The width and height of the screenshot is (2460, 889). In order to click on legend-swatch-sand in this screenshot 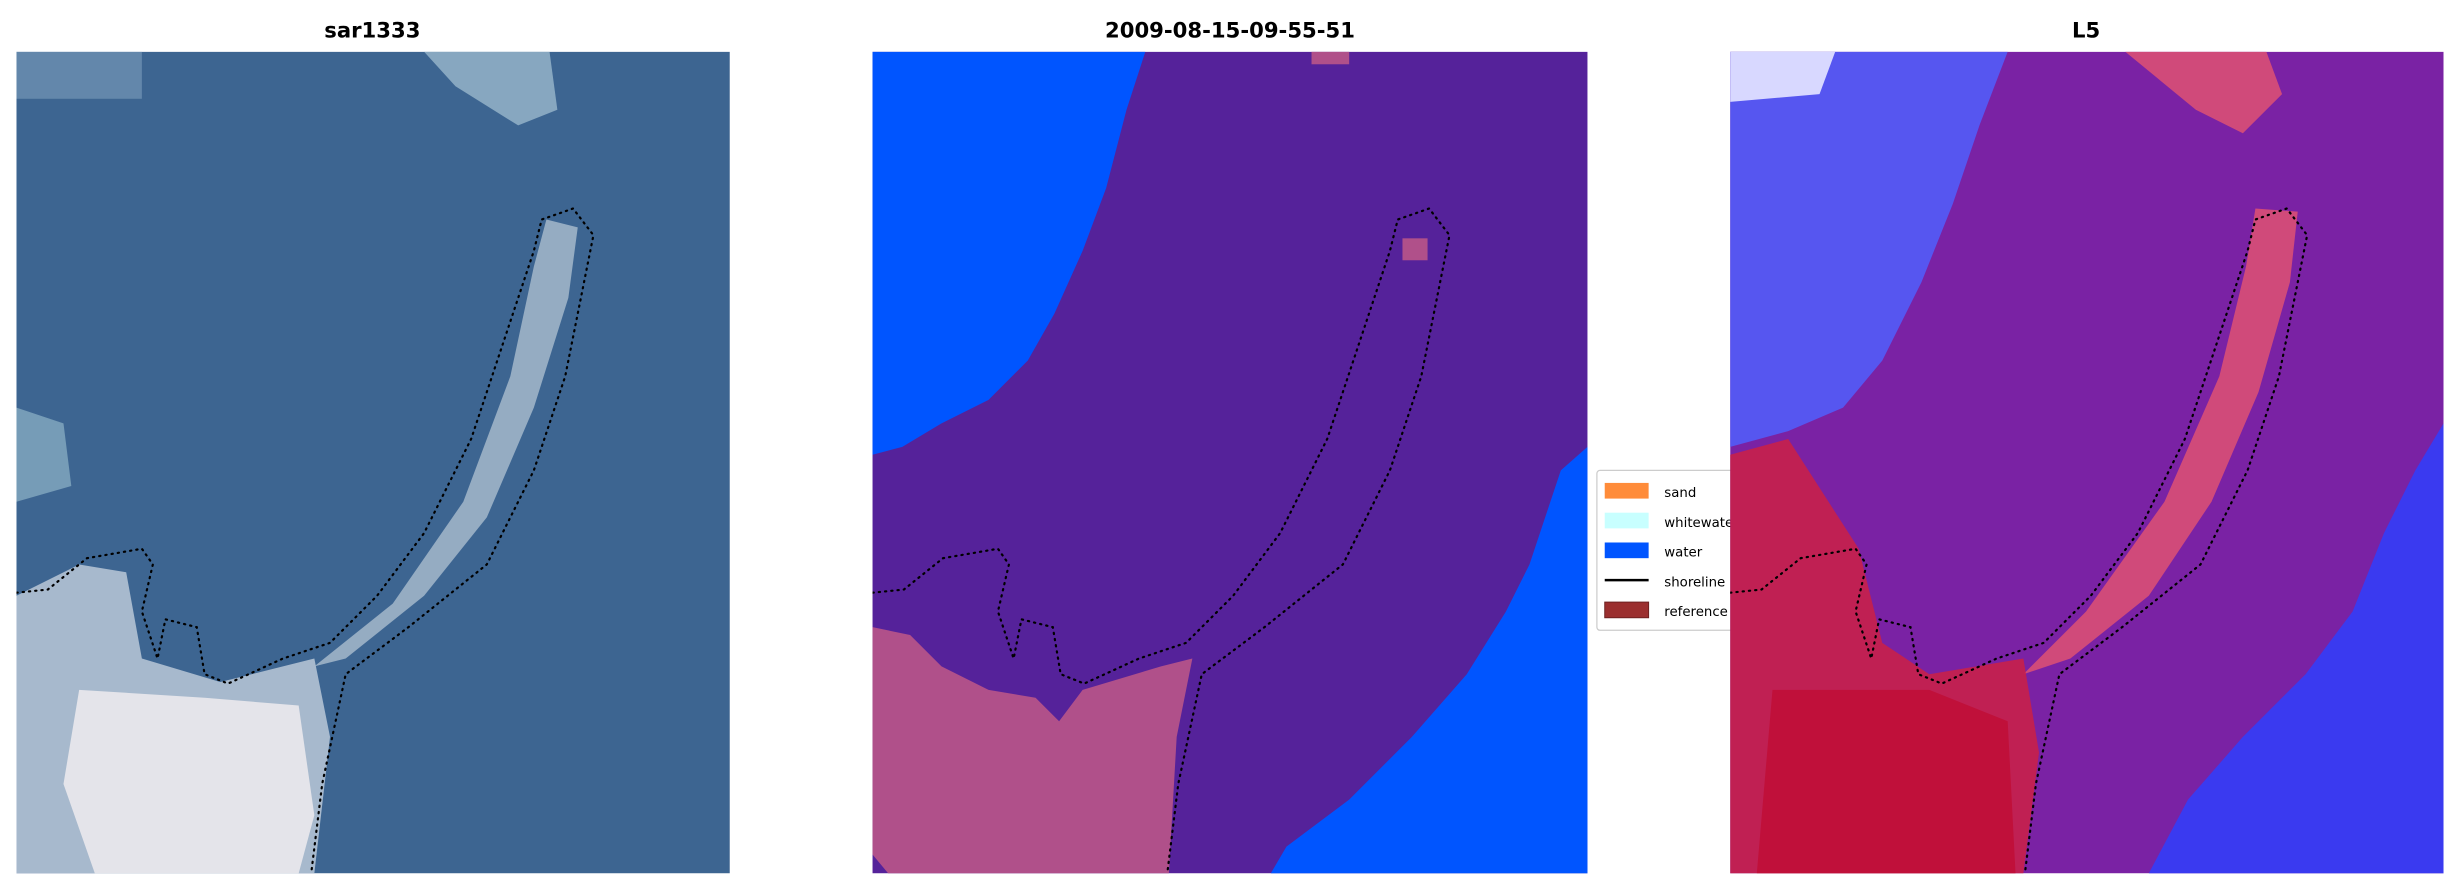, I will do `click(1626, 490)`.